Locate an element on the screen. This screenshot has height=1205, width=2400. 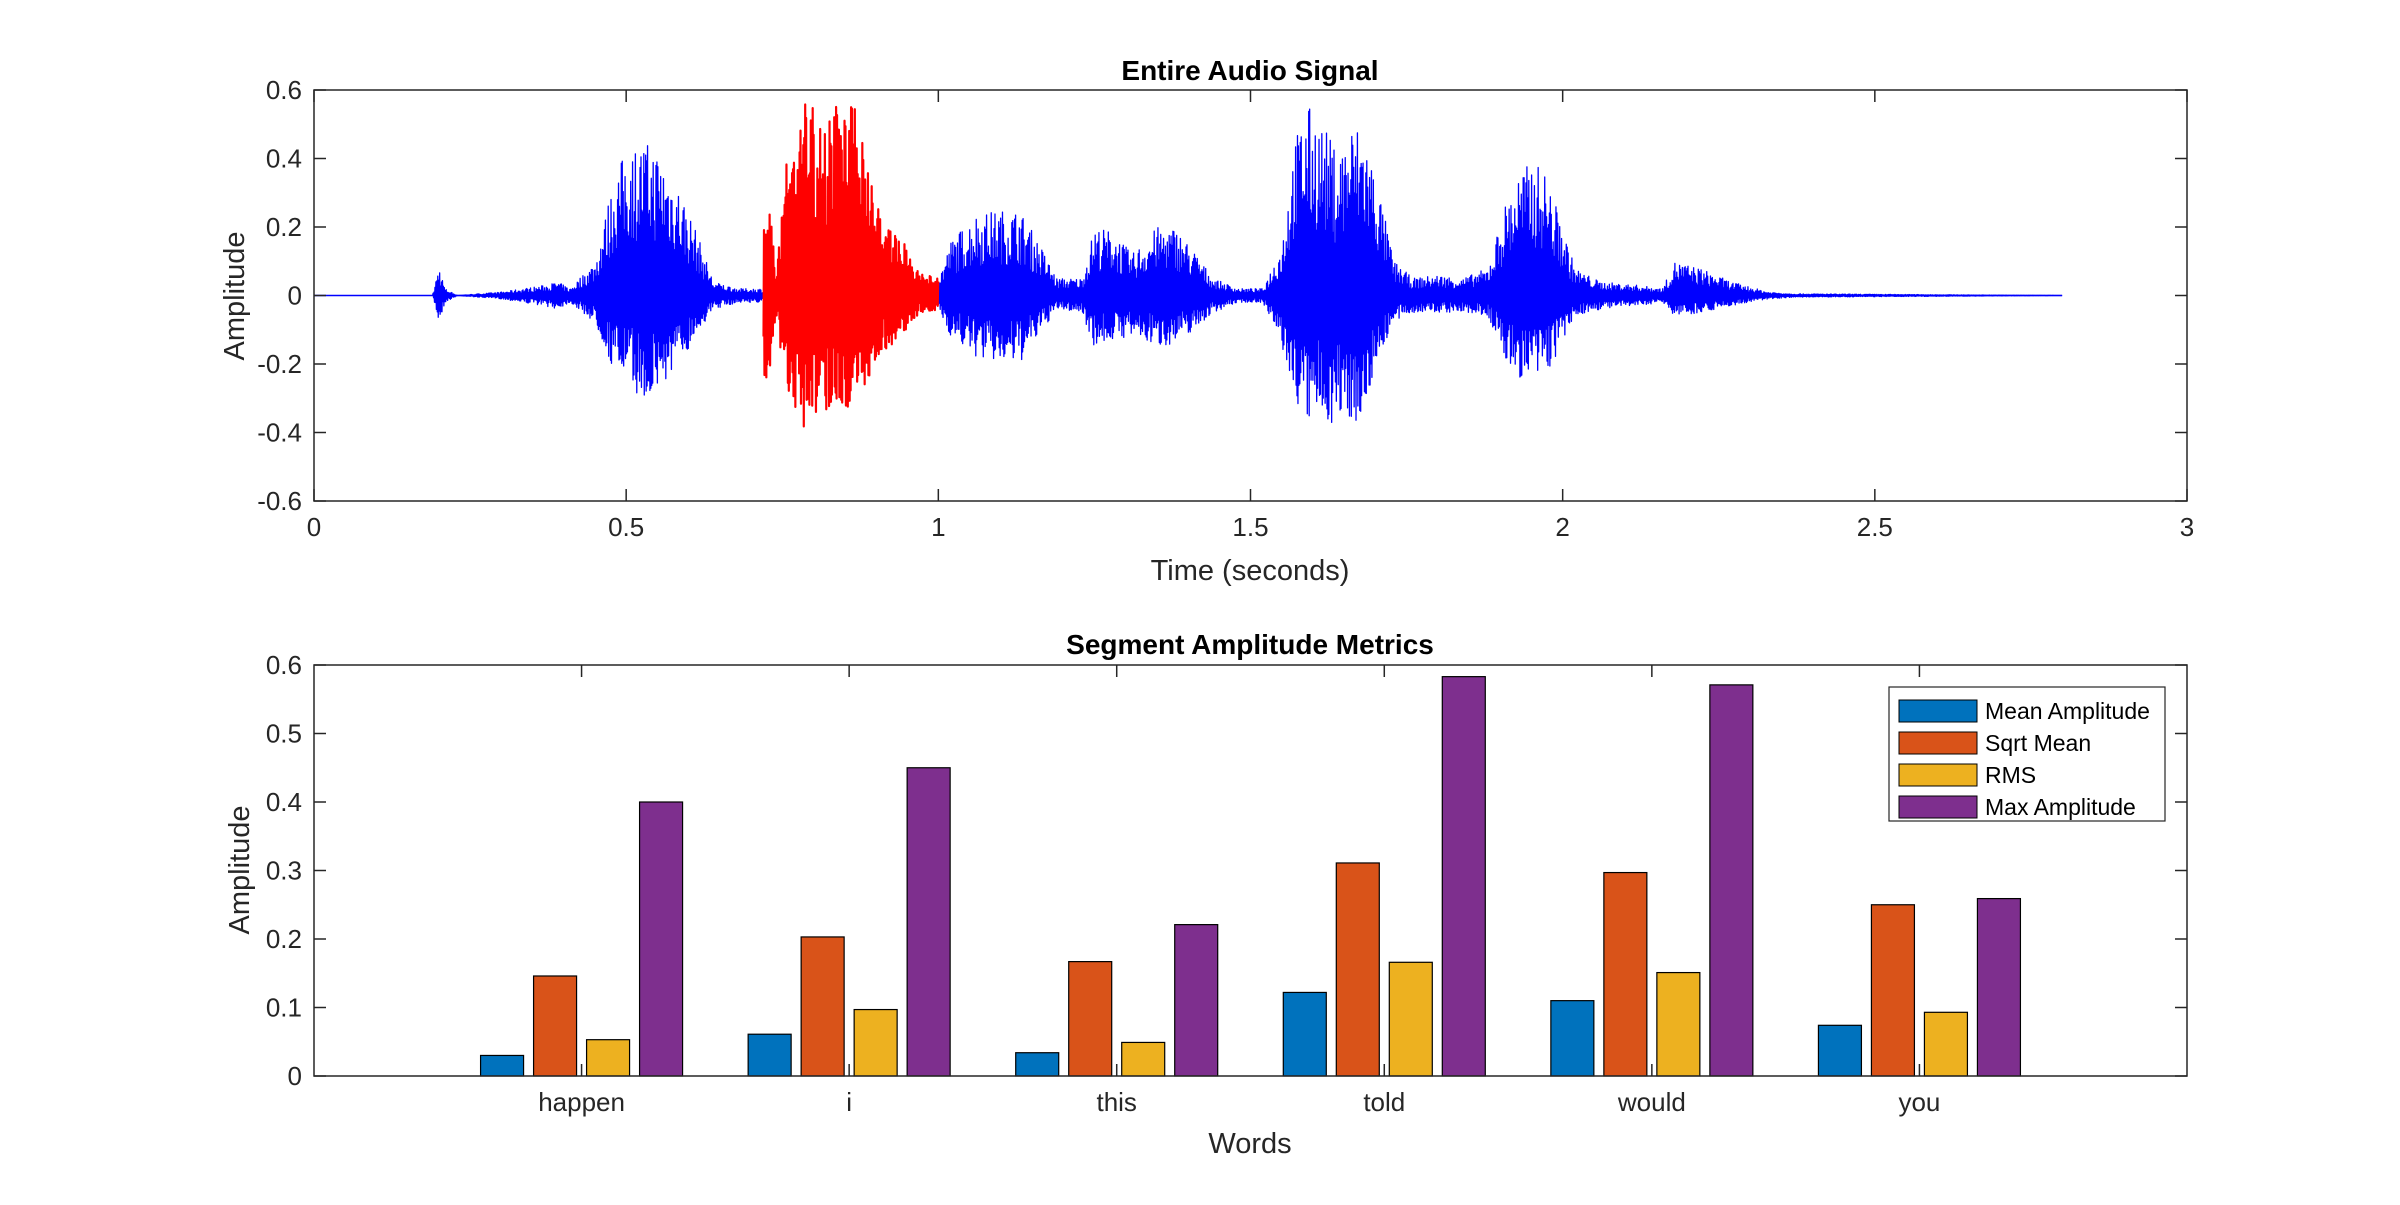
bar-i-max-amplitude is located at coordinates (928, 922).